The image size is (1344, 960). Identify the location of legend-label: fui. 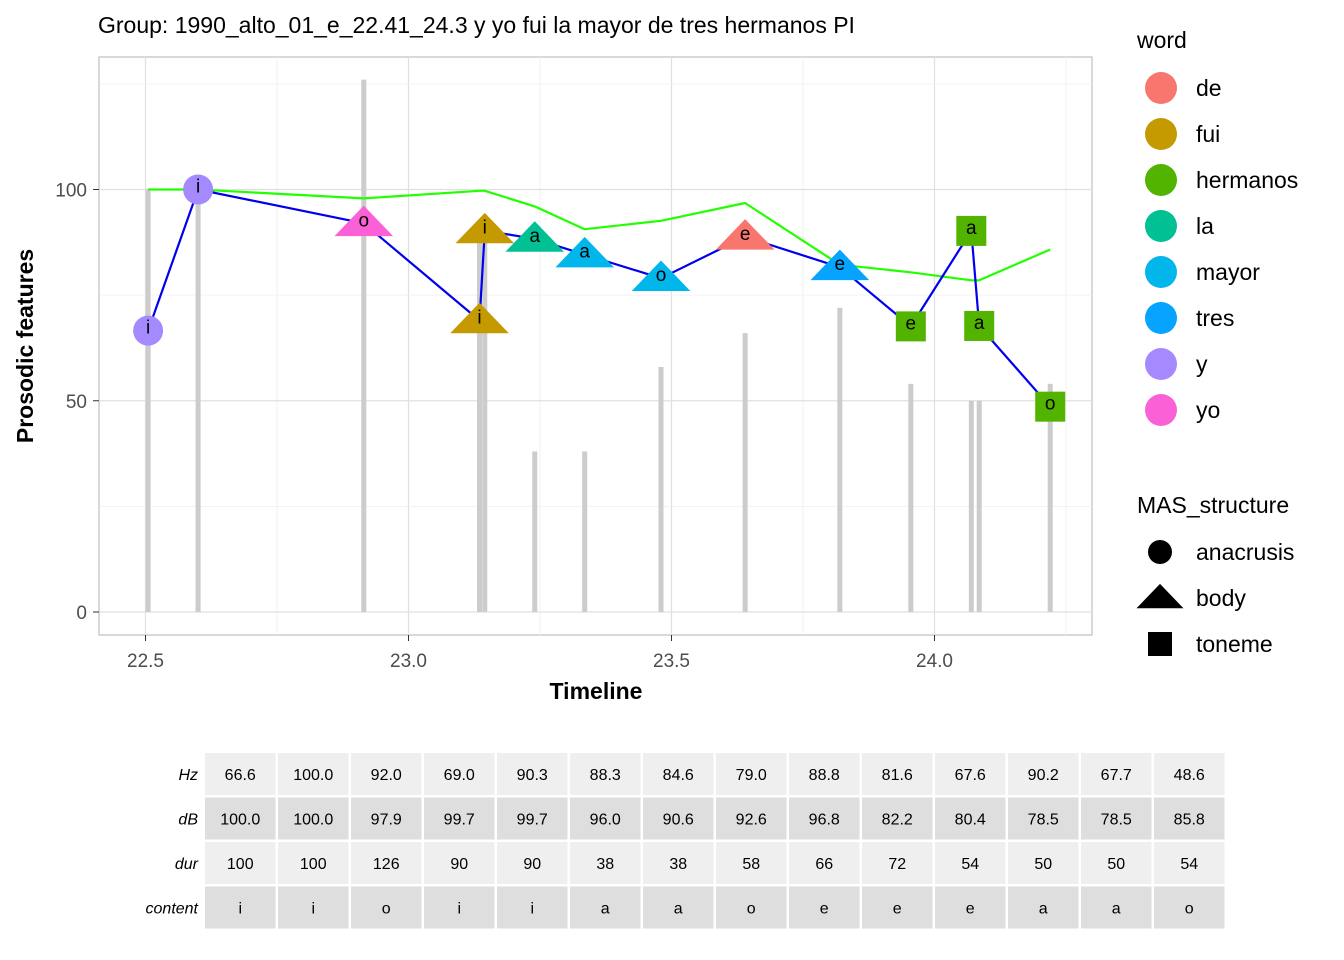
(1208, 134).